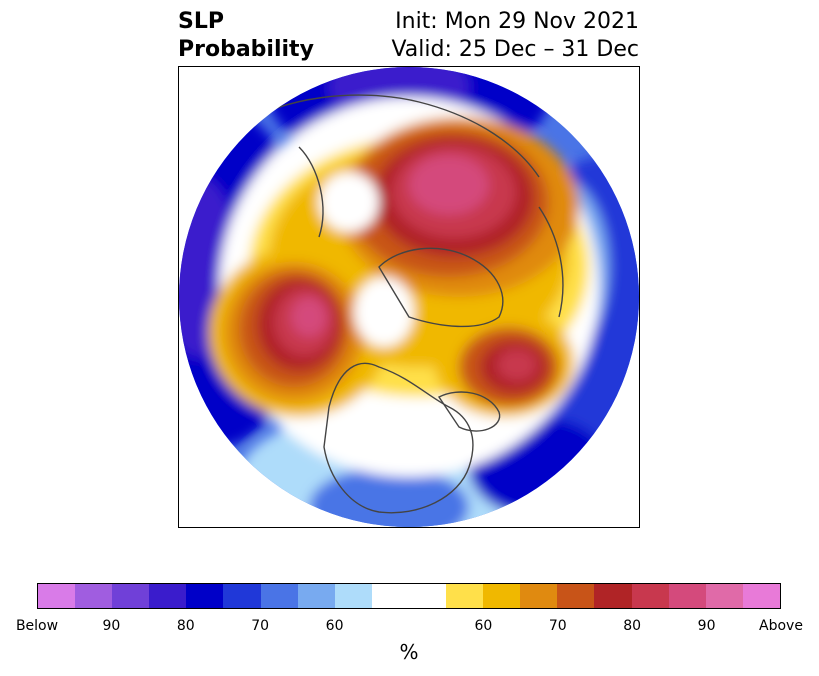 The width and height of the screenshot is (819, 676). What do you see at coordinates (37, 626) in the screenshot?
I see `colorbar-tick-label: Below` at bounding box center [37, 626].